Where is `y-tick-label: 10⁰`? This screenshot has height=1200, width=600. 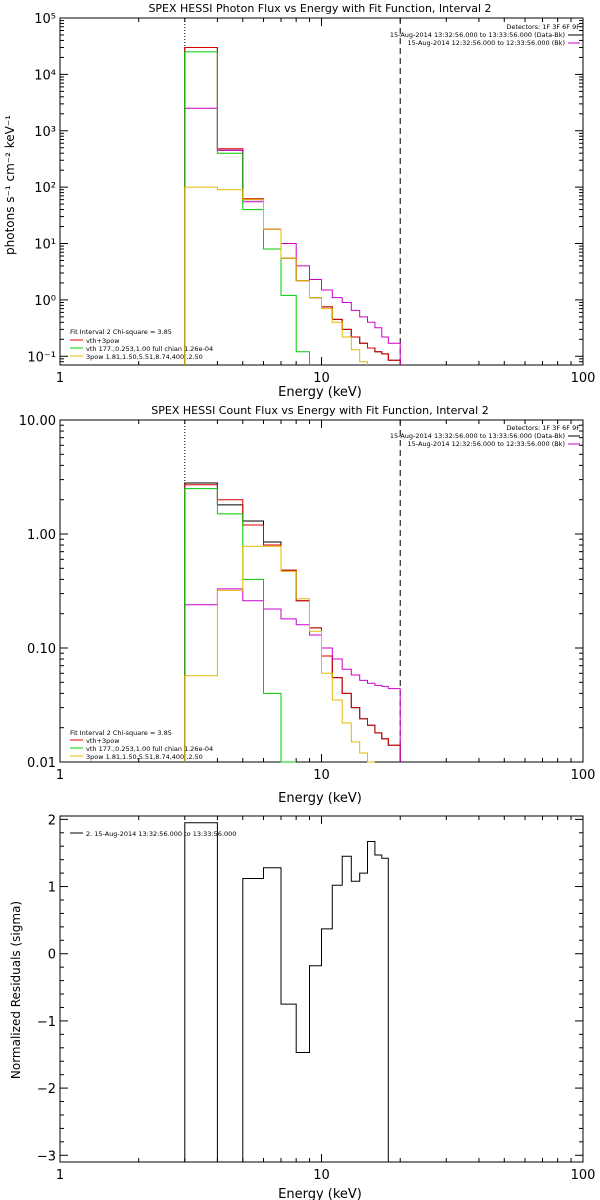 y-tick-label: 10⁰ is located at coordinates (45, 301).